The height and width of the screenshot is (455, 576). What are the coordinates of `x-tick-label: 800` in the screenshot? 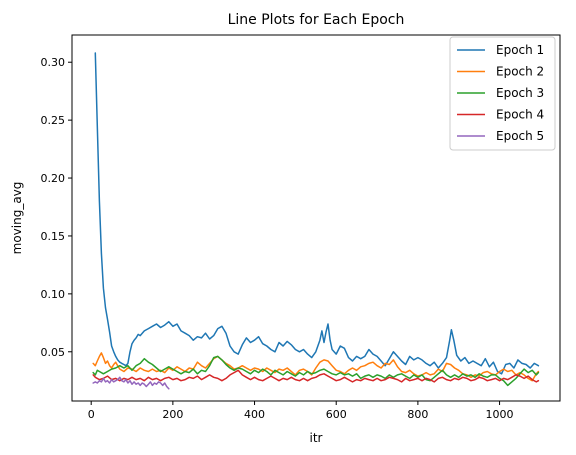 It's located at (417, 414).